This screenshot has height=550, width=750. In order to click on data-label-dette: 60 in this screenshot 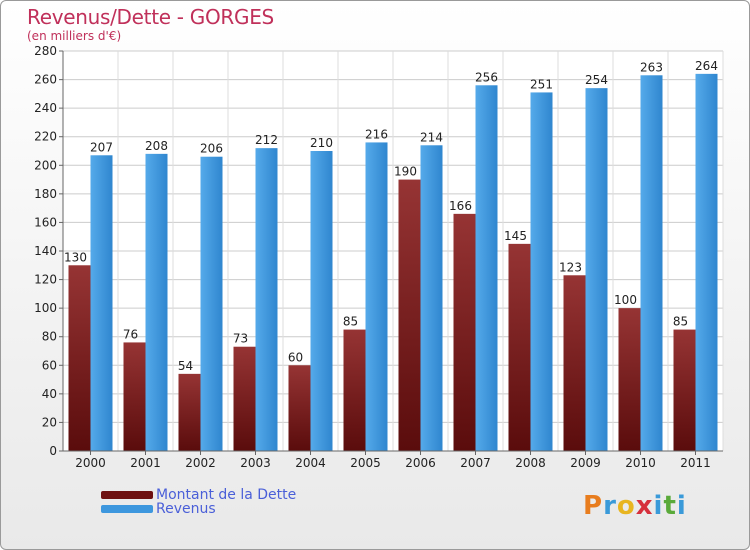, I will do `click(295, 357)`.